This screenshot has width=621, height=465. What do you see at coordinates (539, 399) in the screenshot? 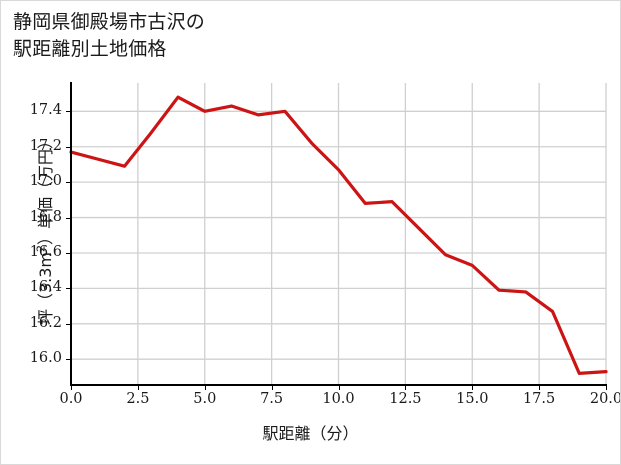
I see `x-tick-label: 17.5` at bounding box center [539, 399].